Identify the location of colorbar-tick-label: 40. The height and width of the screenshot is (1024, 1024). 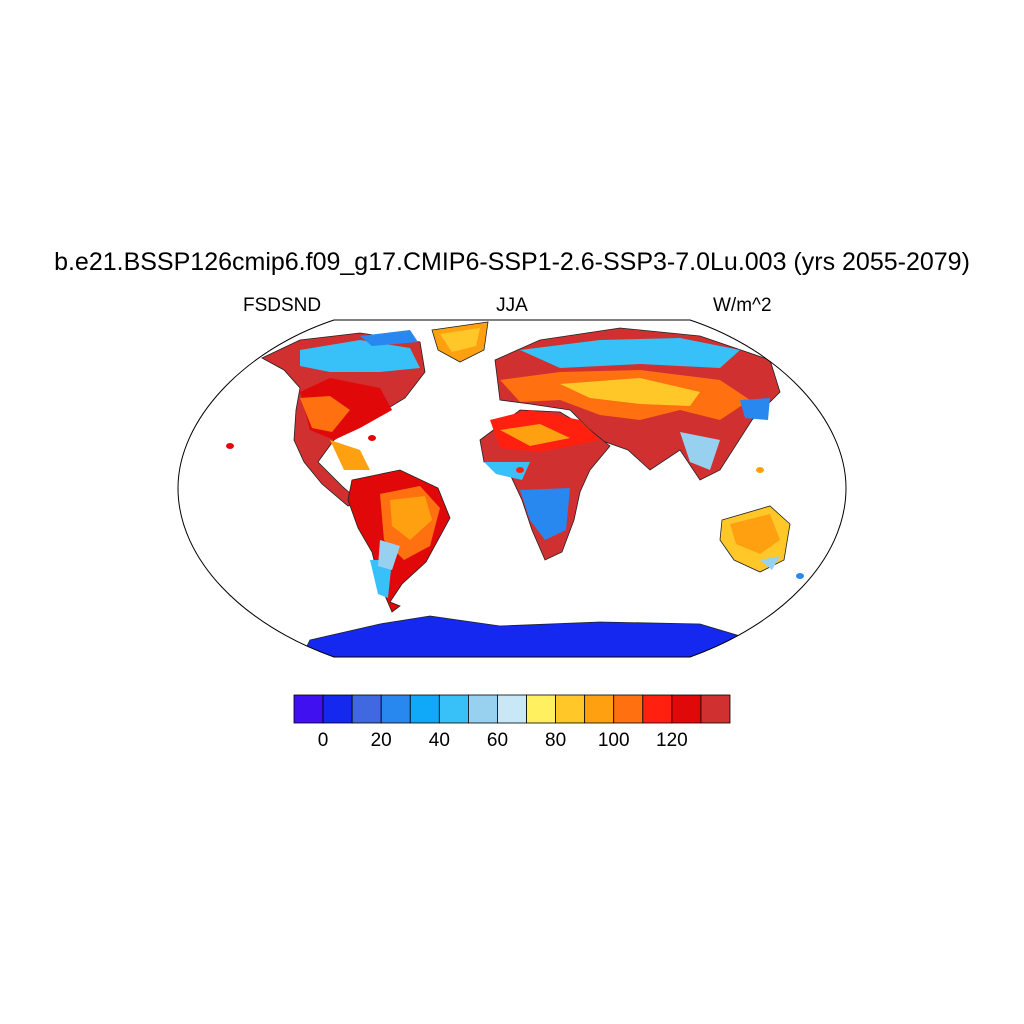
(439, 740).